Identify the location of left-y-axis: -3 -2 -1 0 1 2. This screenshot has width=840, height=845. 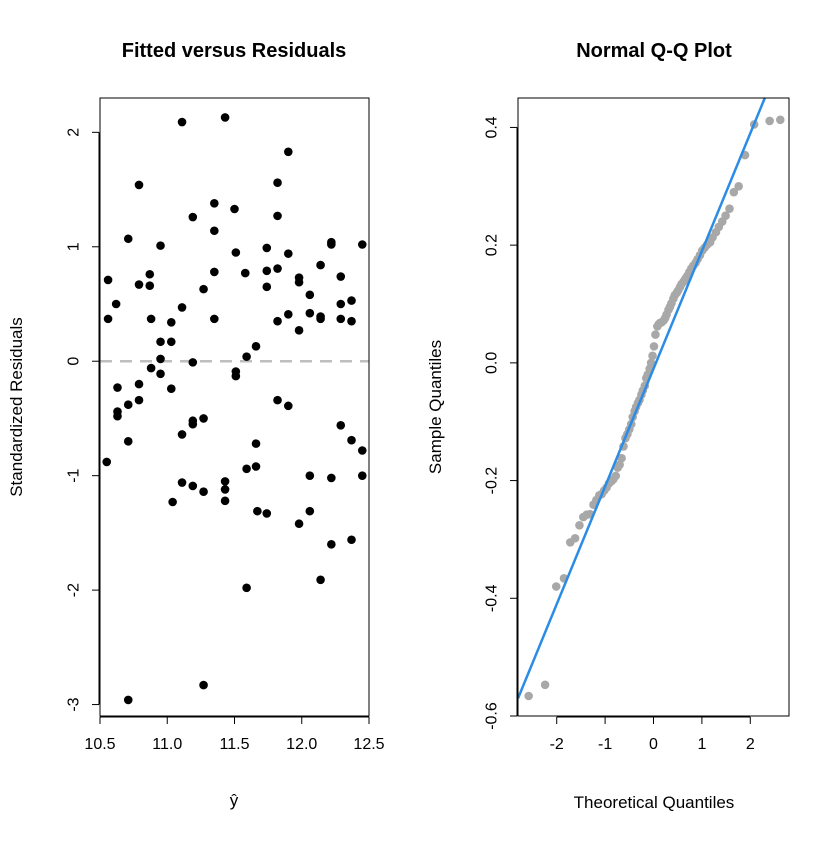
(83, 420).